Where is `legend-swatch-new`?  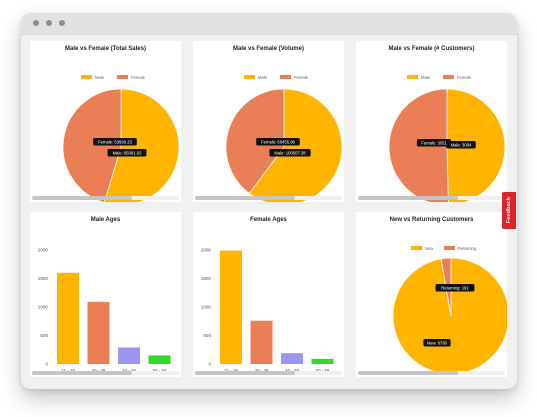 legend-swatch-new is located at coordinates (416, 248).